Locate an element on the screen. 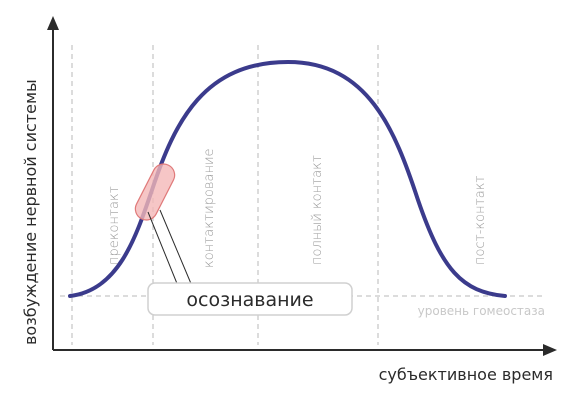 This screenshot has width=587, height=400. callout-label: осознавание is located at coordinates (249, 300).